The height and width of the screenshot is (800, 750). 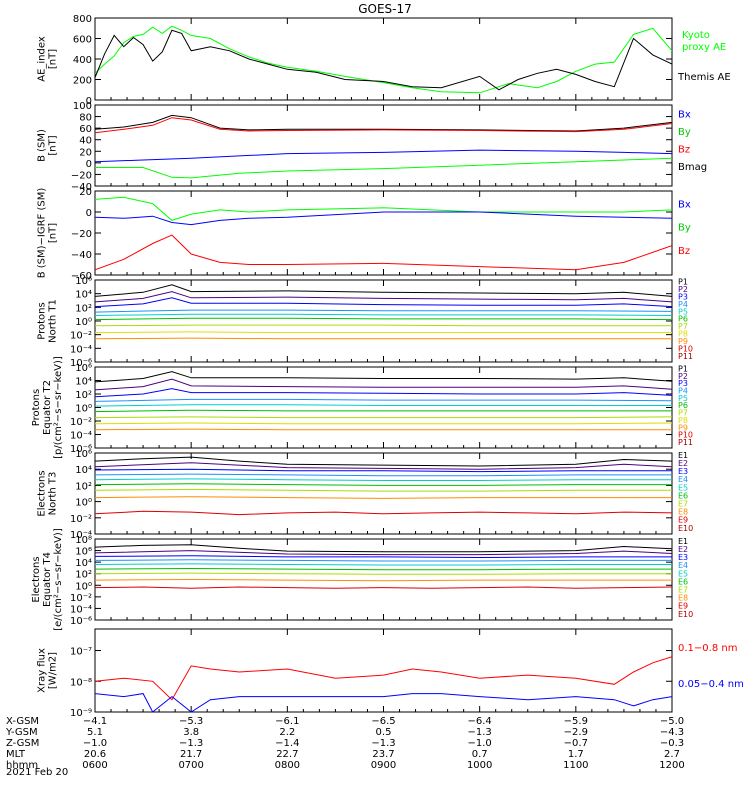 I want to click on y-tick-label: 10⁻⁸, so click(x=81, y=682).